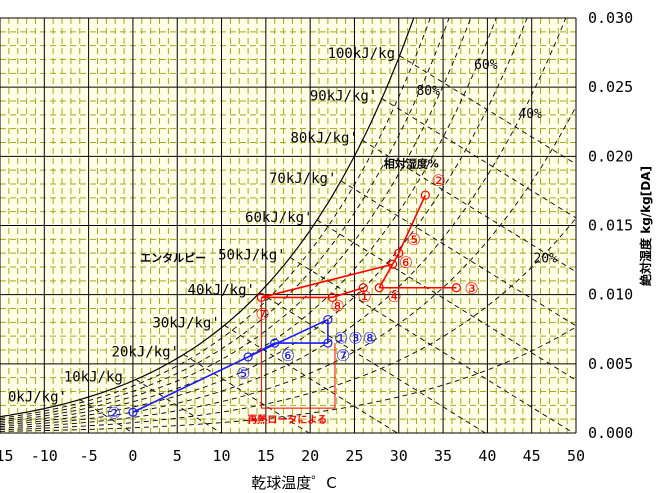 The width and height of the screenshot is (659, 493). Describe the element at coordinates (443, 456) in the screenshot. I see `x-tick-label: 35` at that location.